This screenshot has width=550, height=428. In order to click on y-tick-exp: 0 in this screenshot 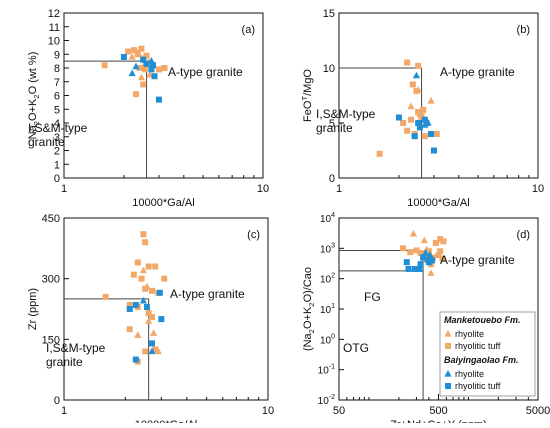, I will do `click(333, 336)`.